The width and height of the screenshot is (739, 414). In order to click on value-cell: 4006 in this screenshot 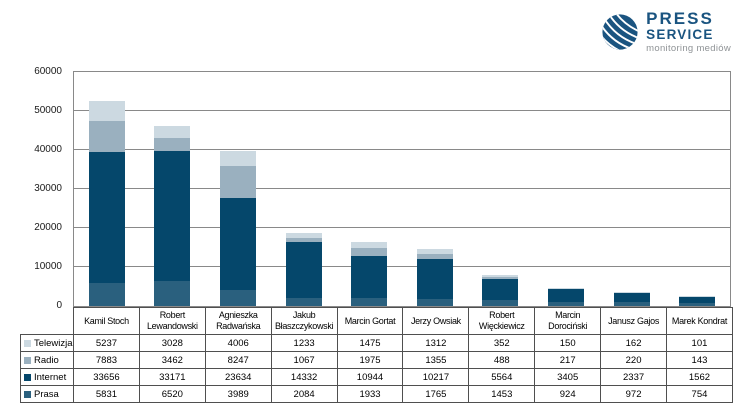, I will do `click(238, 343)`.